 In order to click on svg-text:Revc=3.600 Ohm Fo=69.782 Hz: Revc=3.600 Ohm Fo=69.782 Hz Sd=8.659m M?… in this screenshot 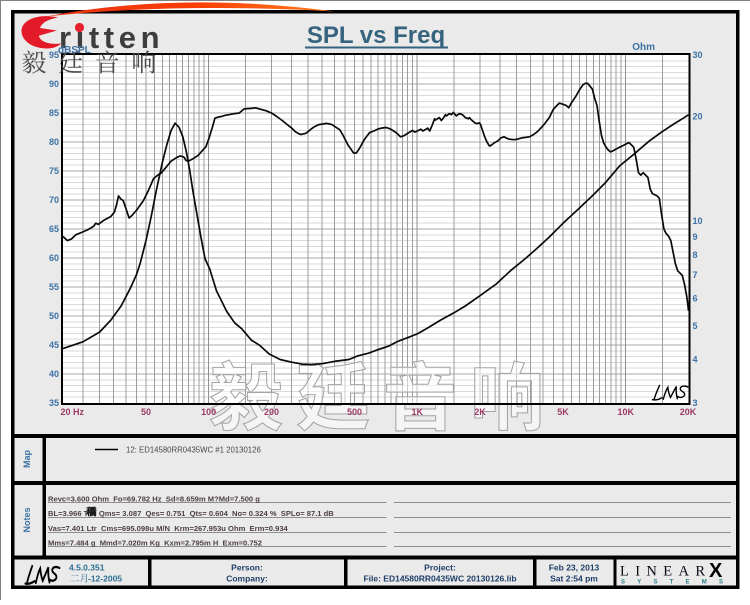, I will do `click(154, 499)`.